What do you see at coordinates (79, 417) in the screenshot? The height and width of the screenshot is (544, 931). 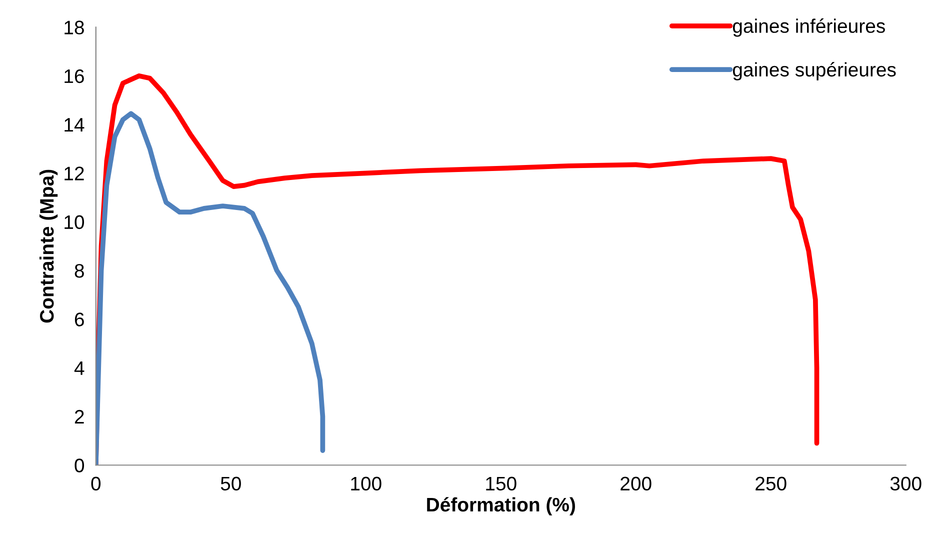 I see `y-tick-label: 2` at bounding box center [79, 417].